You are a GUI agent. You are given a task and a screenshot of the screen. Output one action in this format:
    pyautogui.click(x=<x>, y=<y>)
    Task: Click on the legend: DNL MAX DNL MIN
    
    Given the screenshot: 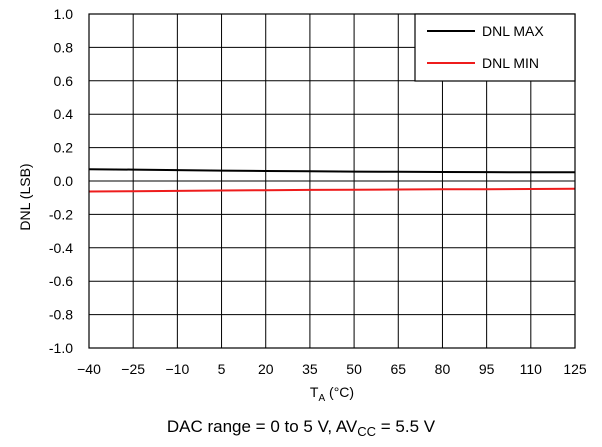 What is the action you would take?
    pyautogui.click(x=495, y=47)
    